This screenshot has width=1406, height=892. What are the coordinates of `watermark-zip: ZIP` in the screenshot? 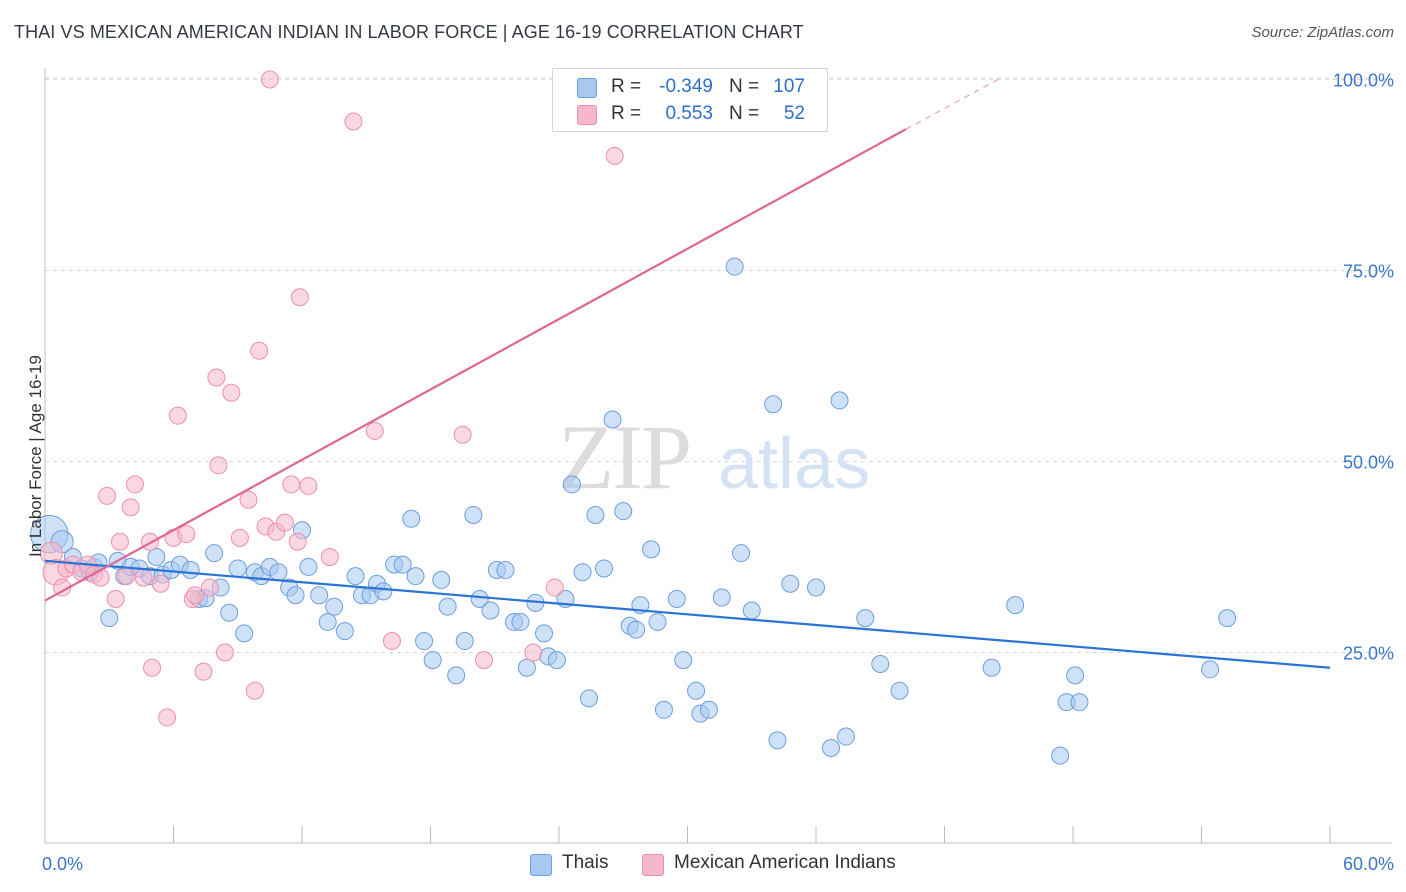 It's located at (624, 457).